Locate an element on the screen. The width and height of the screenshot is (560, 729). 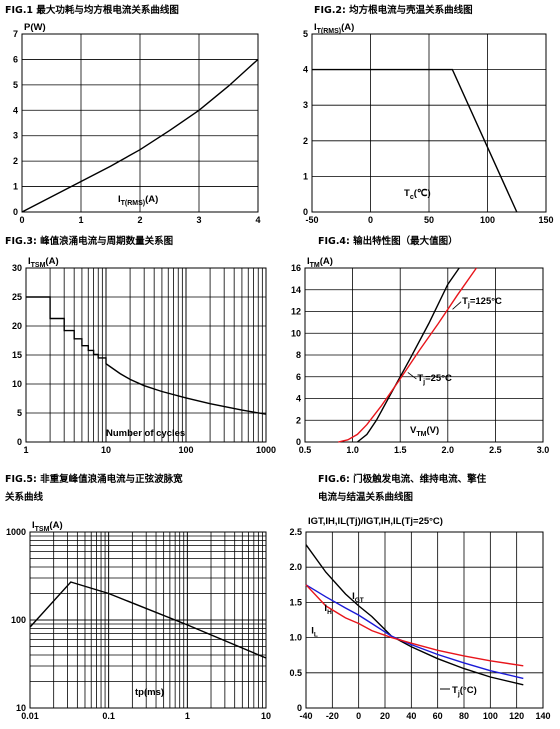
y-axis-label: ITSM(A) is located at coordinates (43, 262).